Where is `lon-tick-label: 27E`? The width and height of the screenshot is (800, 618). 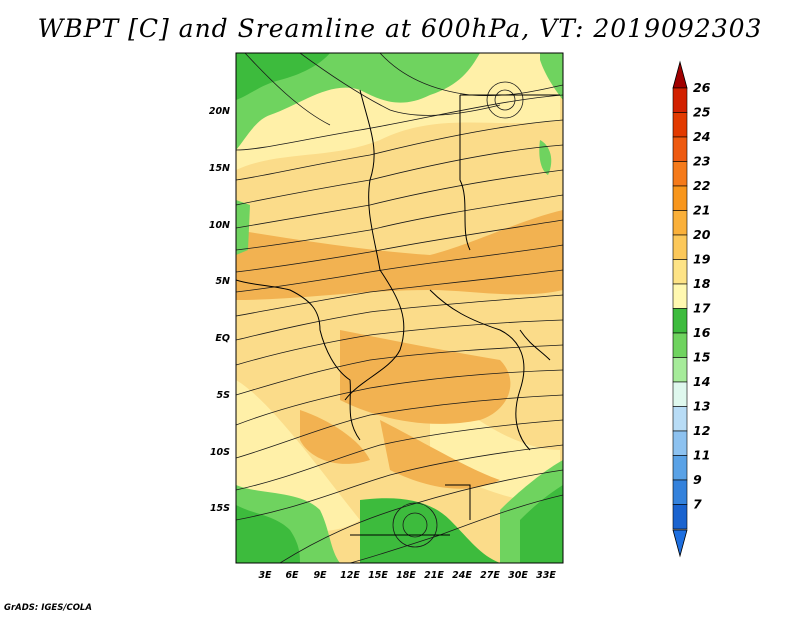
lon-tick-label: 27E is located at coordinates (490, 575).